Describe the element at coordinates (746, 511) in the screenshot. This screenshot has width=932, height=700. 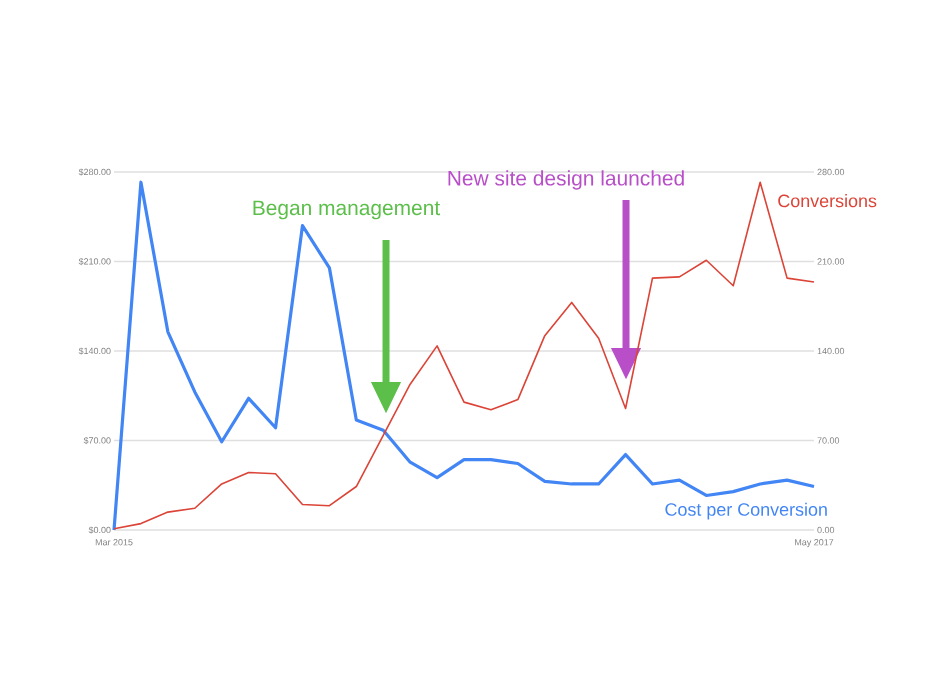
I see `series-label: Cost per Conversion` at that location.